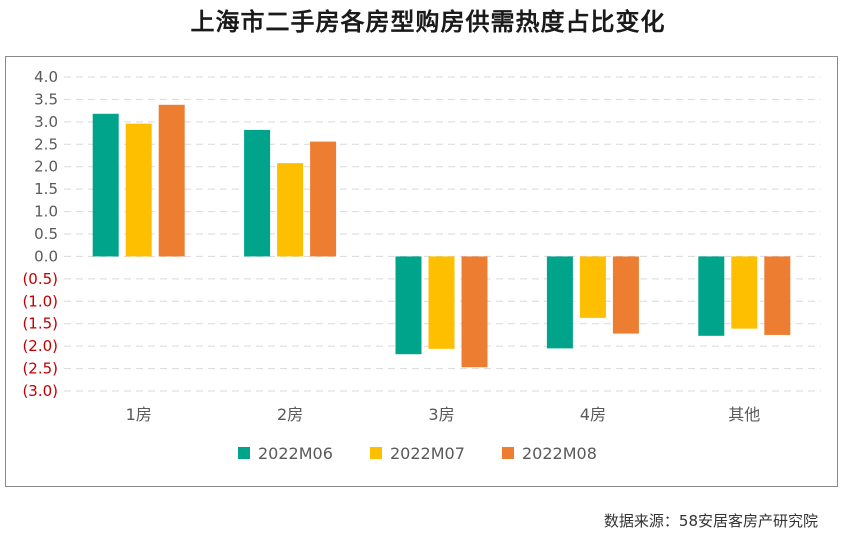 The image size is (856, 537). I want to click on legend-label: 2022M07, so click(427, 453).